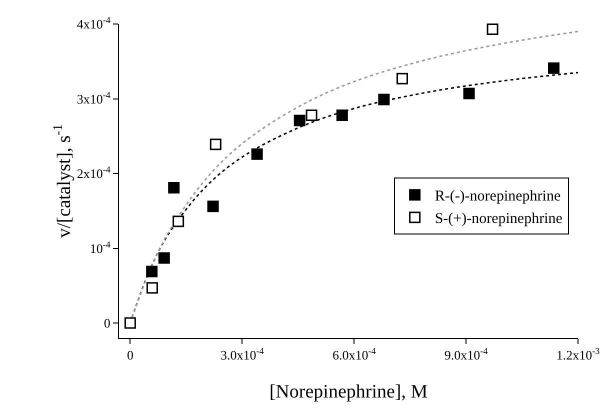  I want to click on y-tick-label: 2x10$^{-4}$, so click(93, 173).